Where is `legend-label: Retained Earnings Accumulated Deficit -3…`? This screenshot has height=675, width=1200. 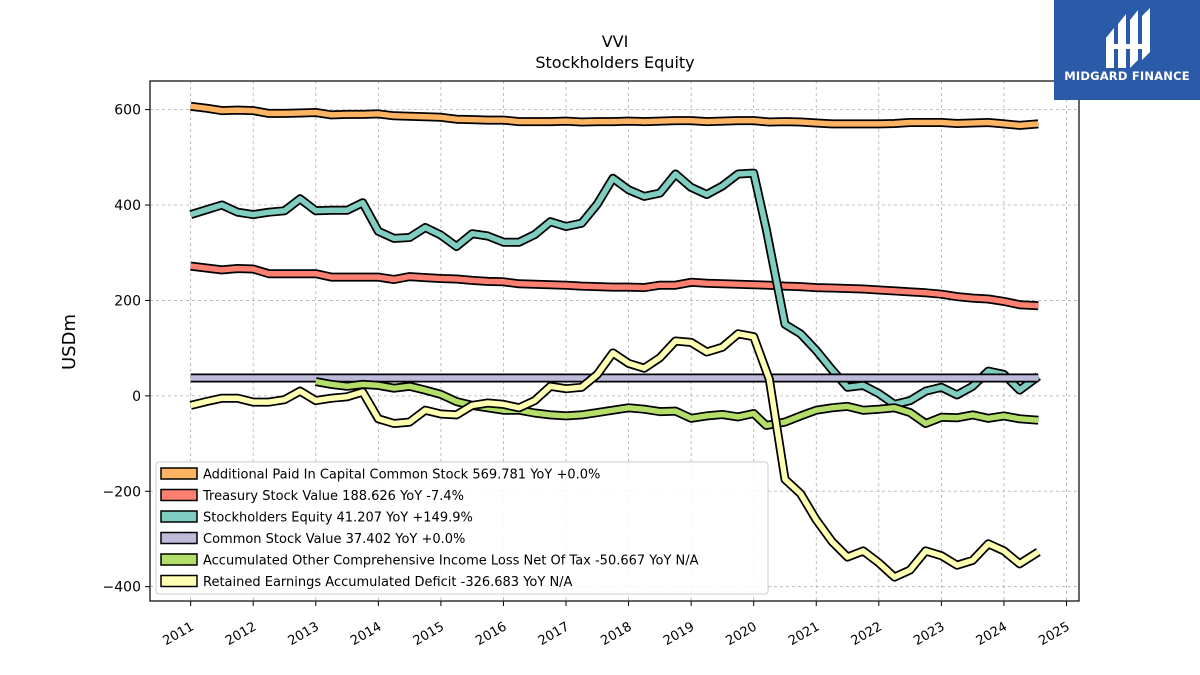
legend-label: Retained Earnings Accumulated Deficit -3… is located at coordinates (388, 582).